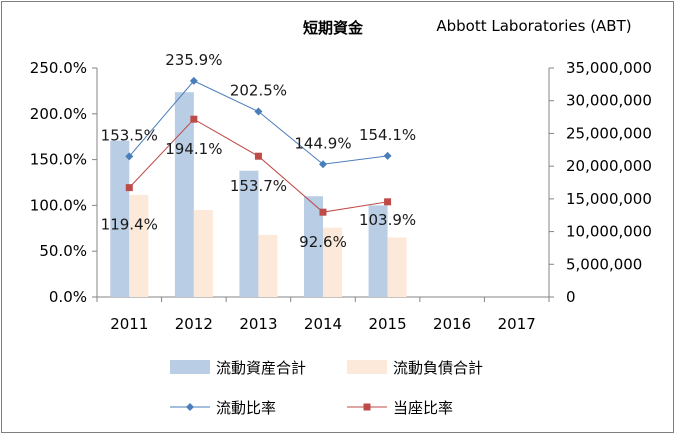 Image resolution: width=677 pixels, height=436 pixels. What do you see at coordinates (194, 324) in the screenshot?
I see `x-axis-tick-label: 2012` at bounding box center [194, 324].